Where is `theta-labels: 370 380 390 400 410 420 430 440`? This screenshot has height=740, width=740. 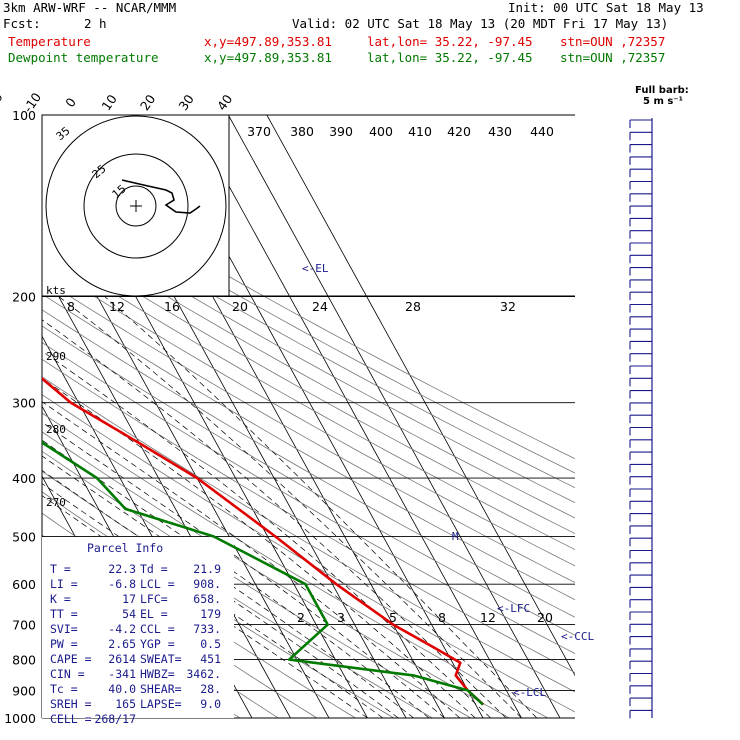
theta-labels: 370 380 390 400 410 420 430 440 is located at coordinates (400, 131).